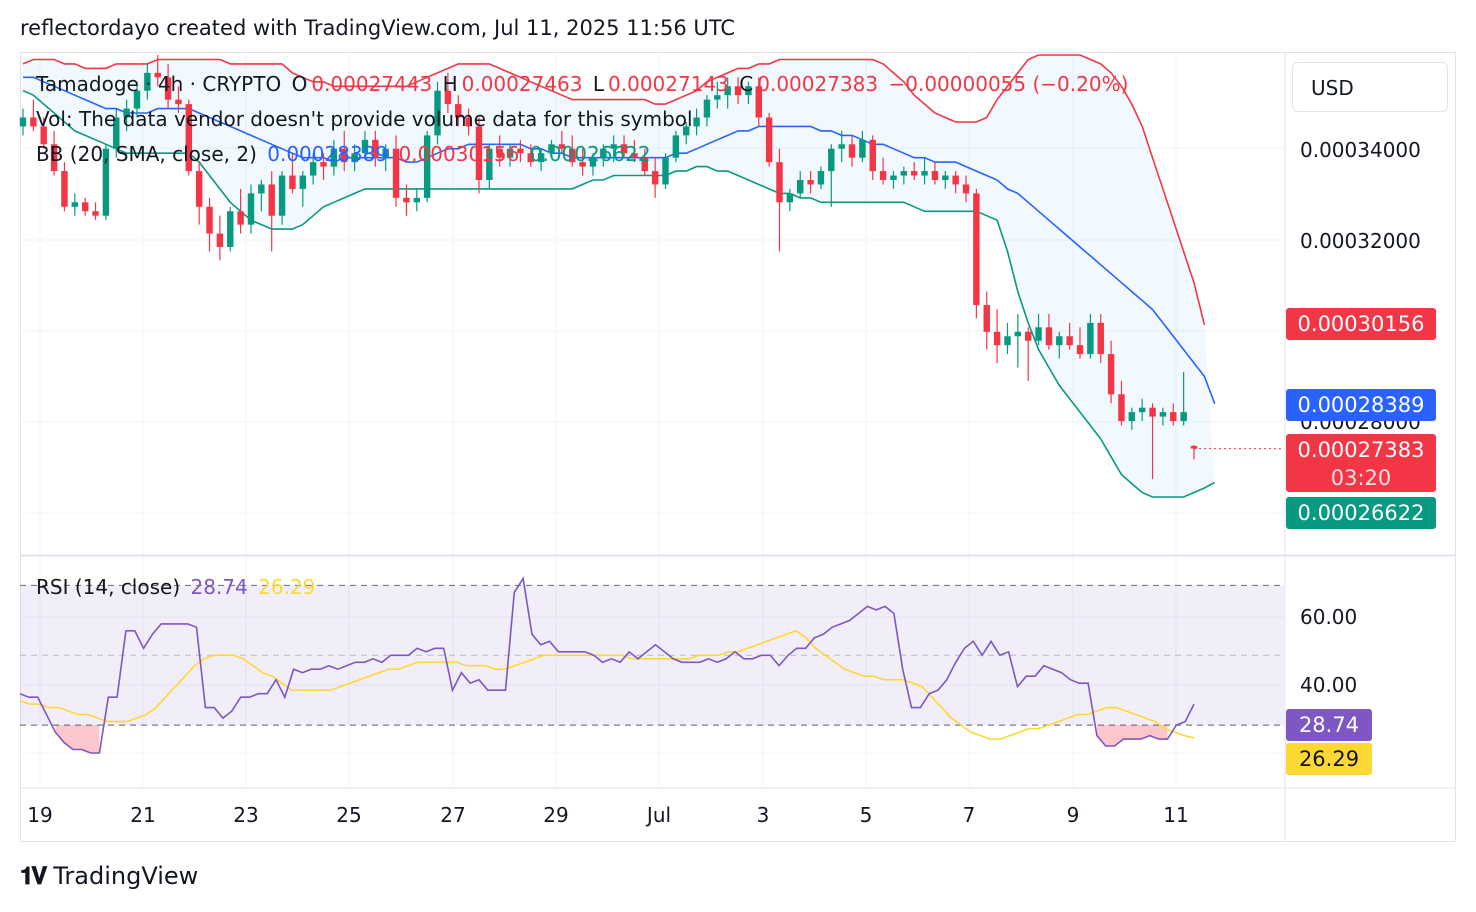 The image size is (1476, 912). What do you see at coordinates (1073, 815) in the screenshot?
I see `x-axis-label: 9` at bounding box center [1073, 815].